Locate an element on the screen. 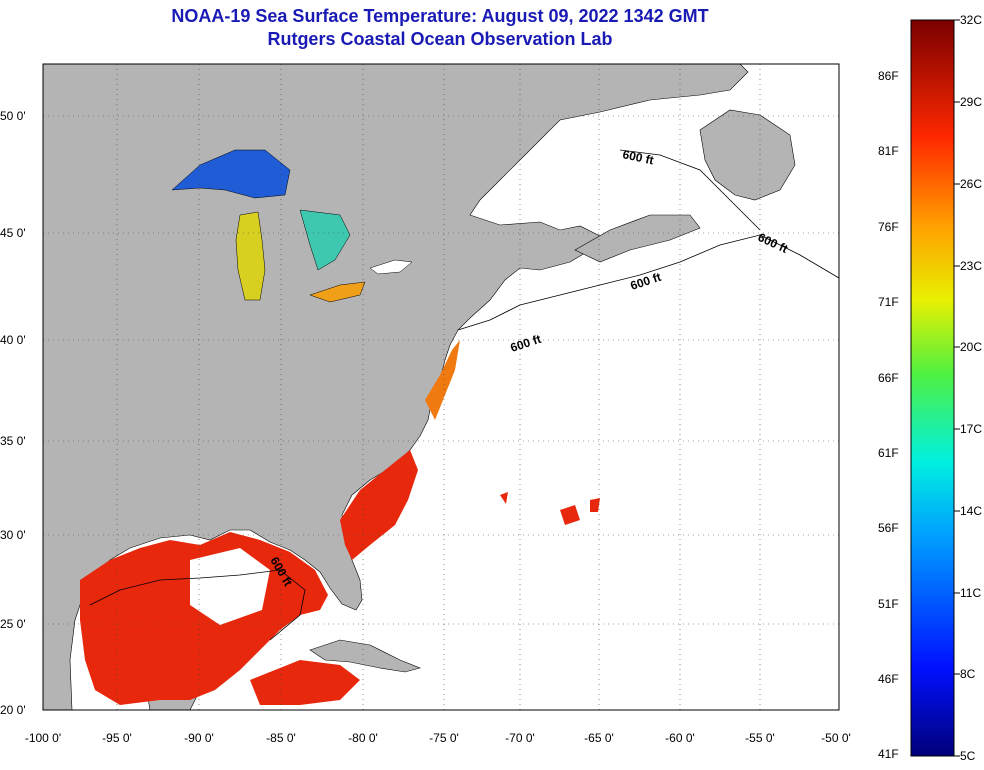 This screenshot has height=770, width=984. coastal-sst-midatlantic is located at coordinates (442, 380).